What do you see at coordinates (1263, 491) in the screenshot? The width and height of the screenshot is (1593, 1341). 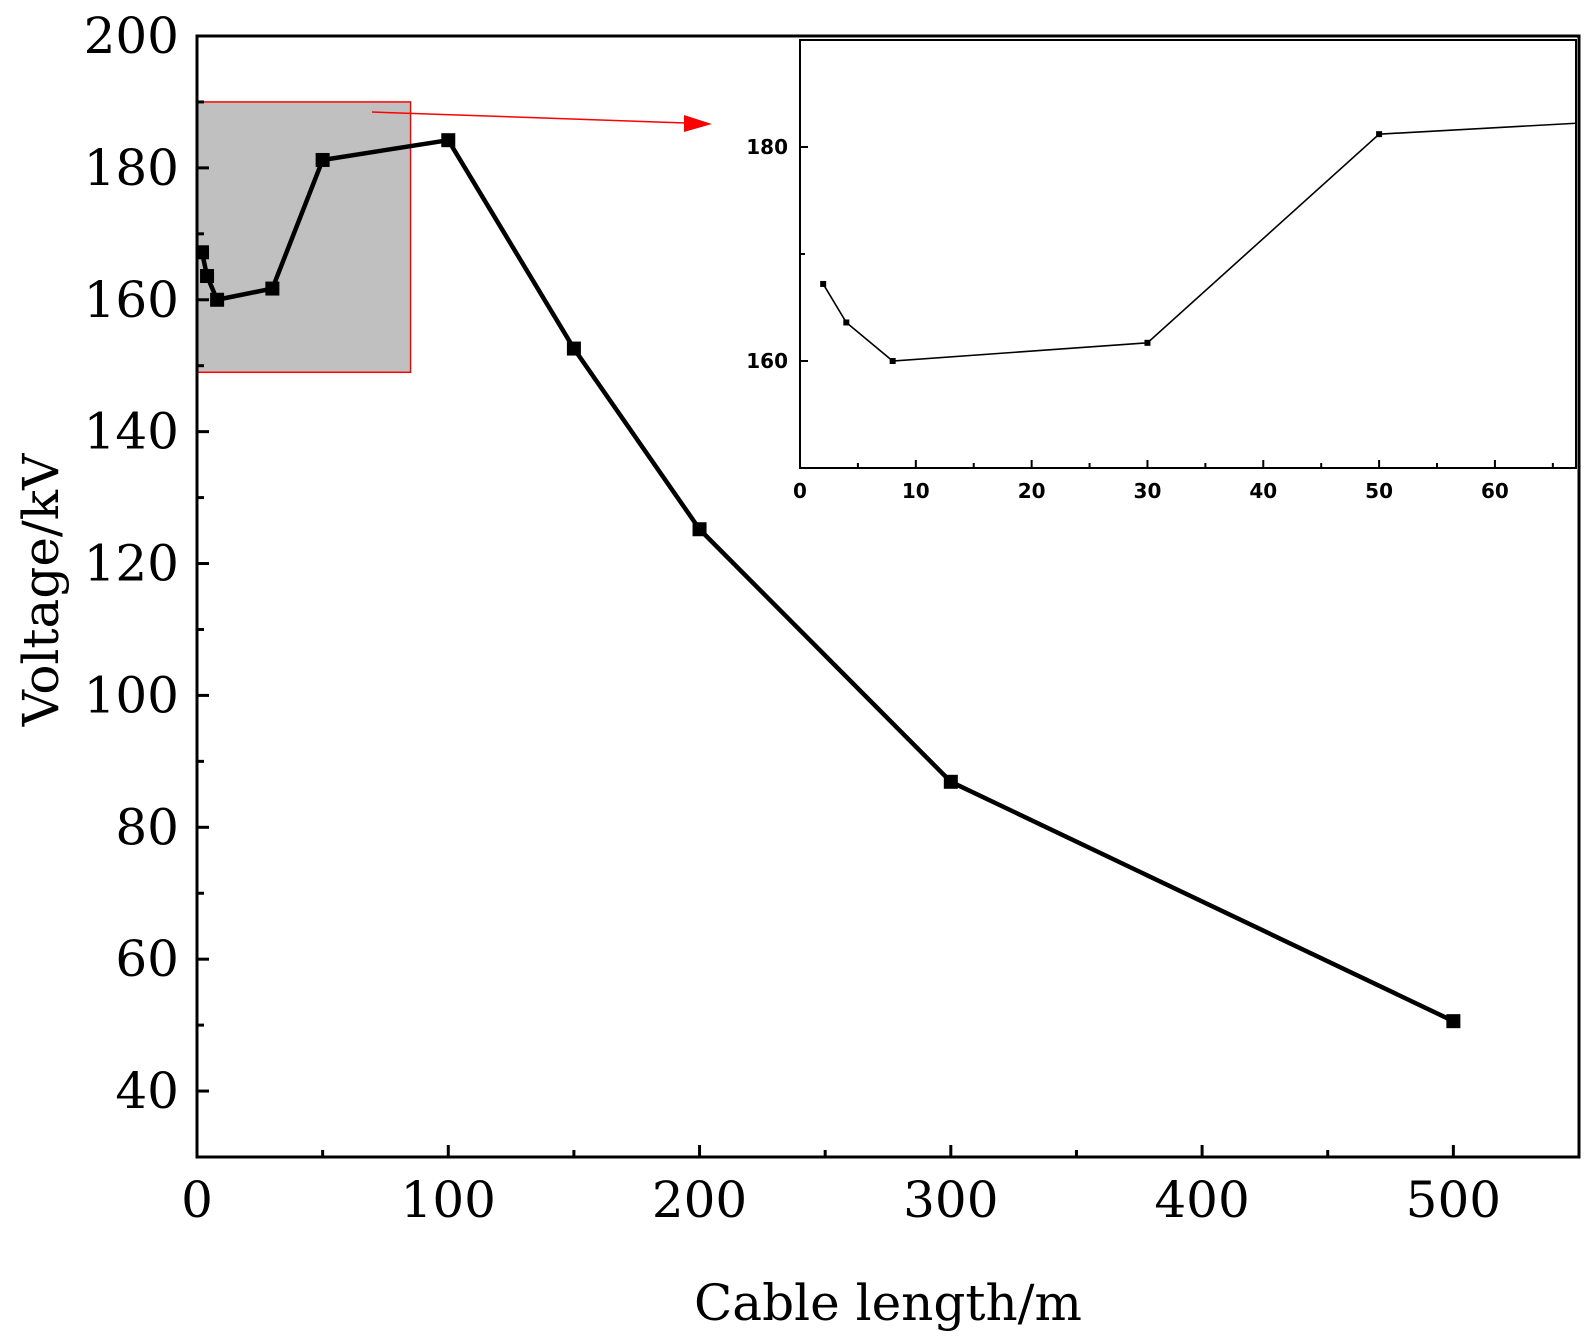 I see `inset-x-tick-label: 40` at bounding box center [1263, 491].